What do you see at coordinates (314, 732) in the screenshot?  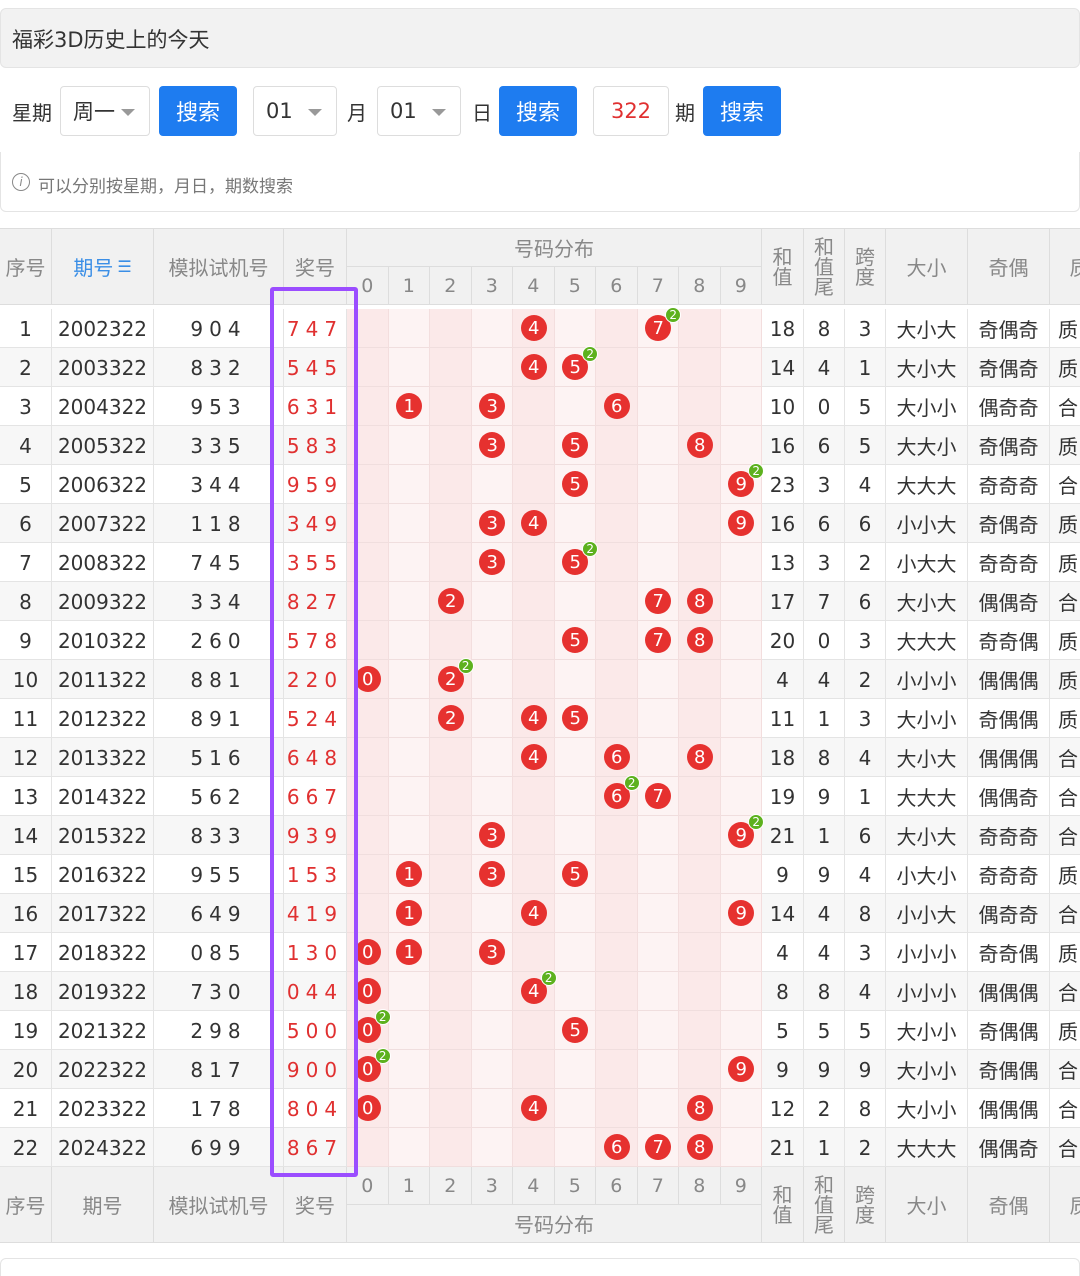 I see `highlight-box` at bounding box center [314, 732].